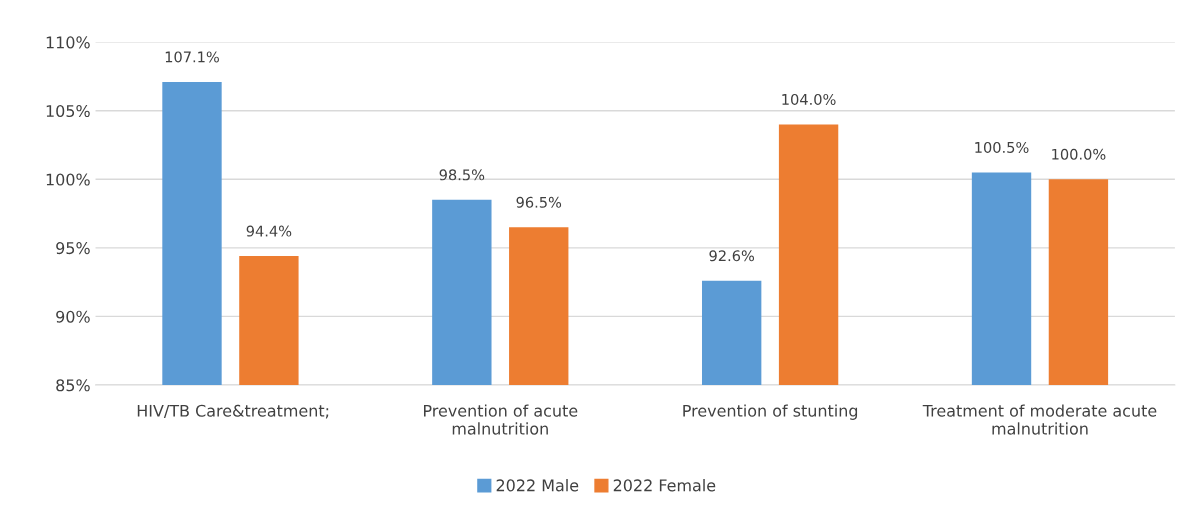  What do you see at coordinates (1002, 147) in the screenshot?
I see `data-label: 100.5%` at bounding box center [1002, 147].